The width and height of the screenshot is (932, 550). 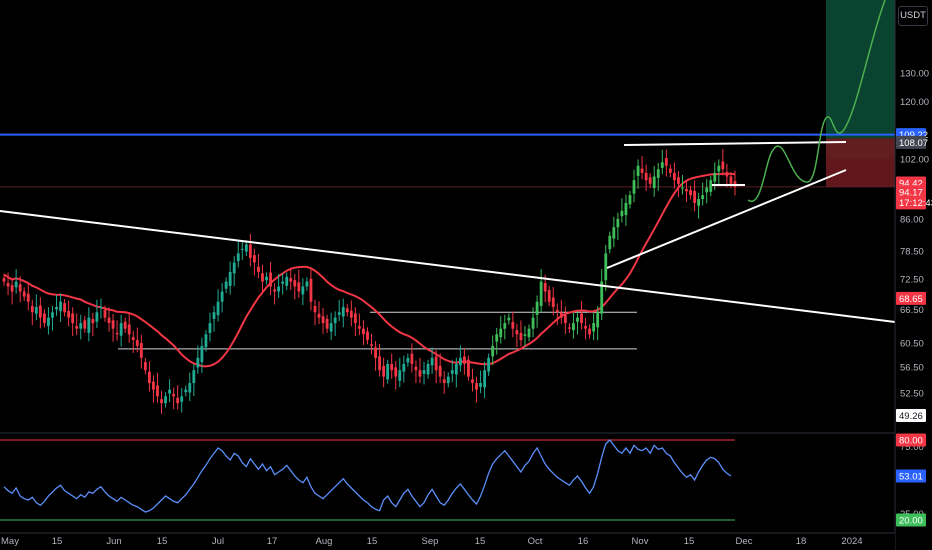 What do you see at coordinates (726, 219) in the screenshot?
I see `ascending-trendline` at bounding box center [726, 219].